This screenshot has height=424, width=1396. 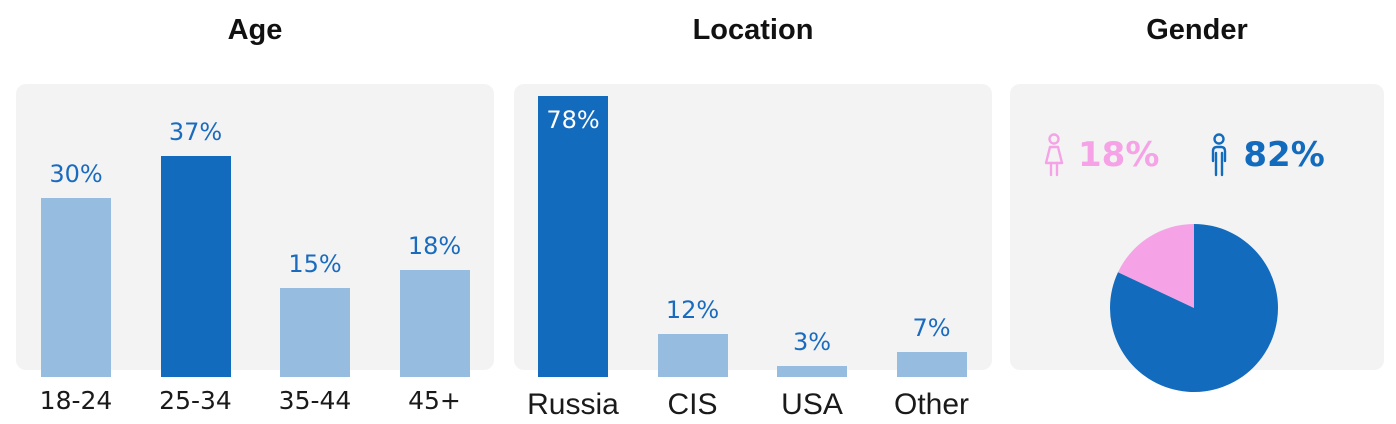 I want to click on bar-cis, so click(x=692, y=355).